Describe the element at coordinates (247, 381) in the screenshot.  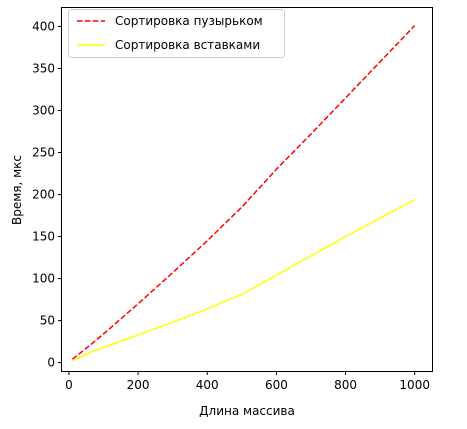
I see `x-axis-ticks: 0 200 400 600 800 1000` at that location.